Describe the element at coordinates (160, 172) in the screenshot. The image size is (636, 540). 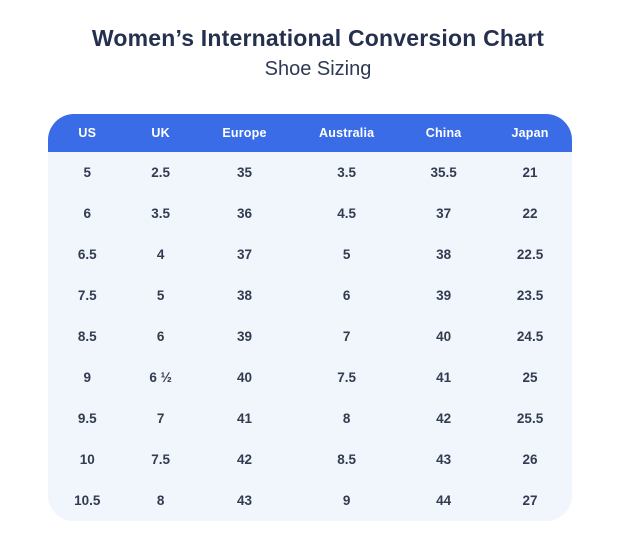
I see `table-cell: 2.5` at that location.